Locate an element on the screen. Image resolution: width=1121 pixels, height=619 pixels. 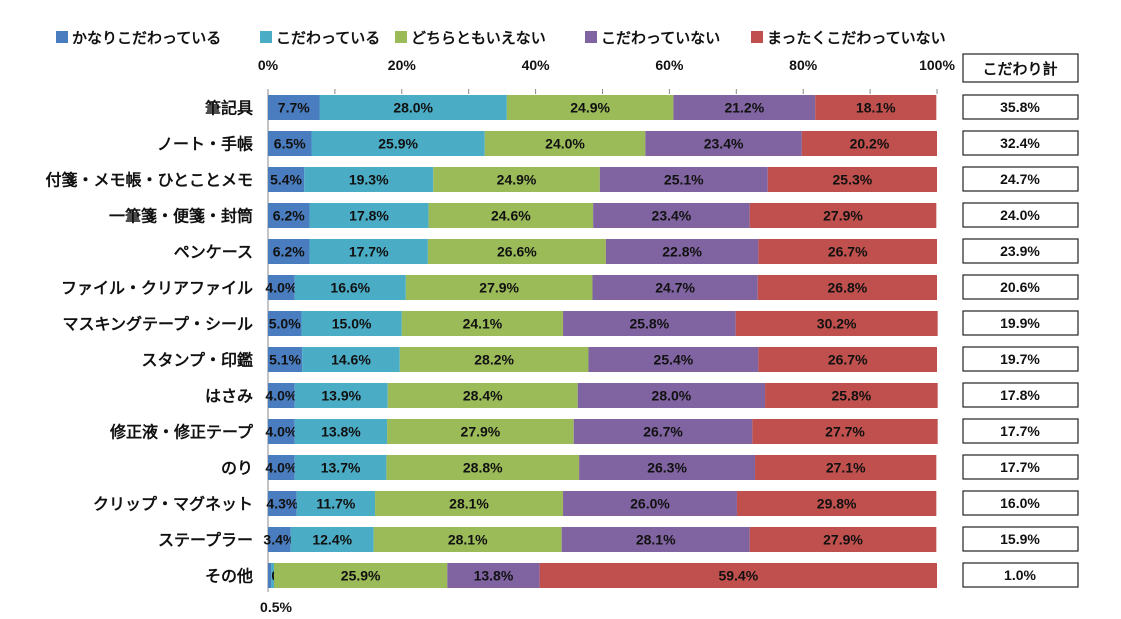
category-label: 筆記具 is located at coordinates (229, 108).